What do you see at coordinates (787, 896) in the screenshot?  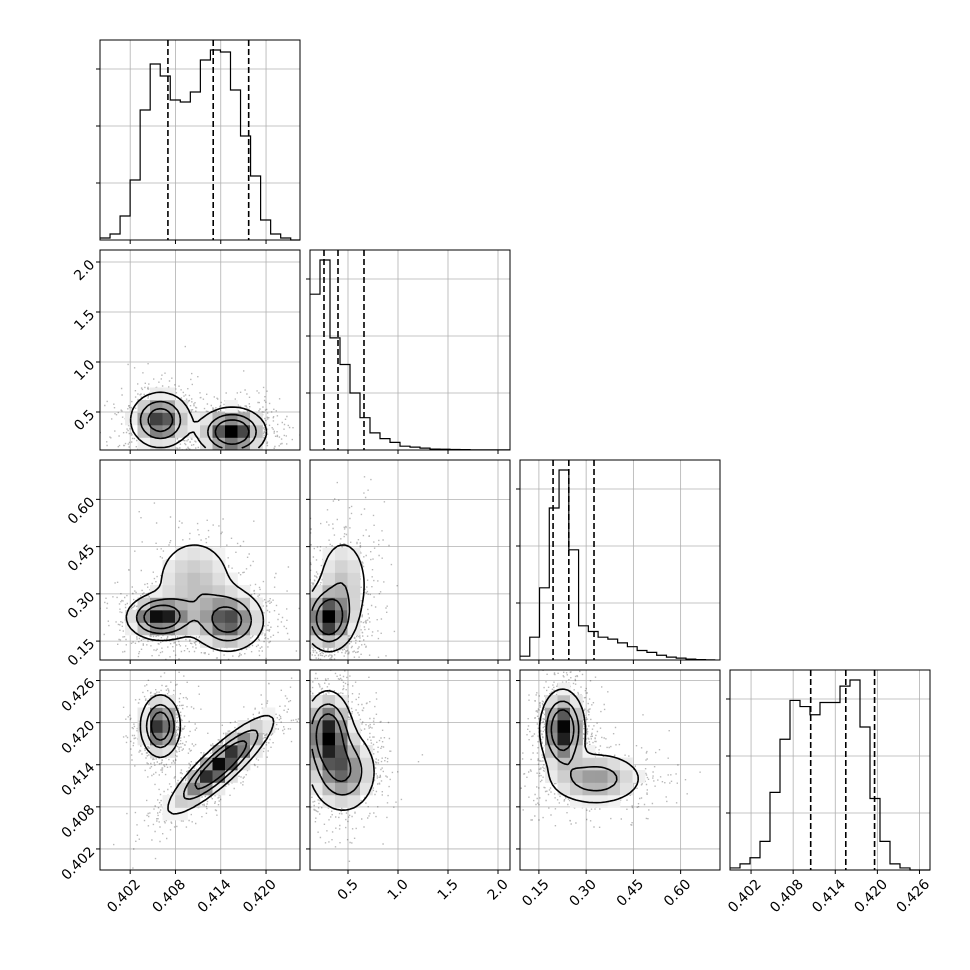 I see `x-tick-label: 0.408` at bounding box center [787, 896].